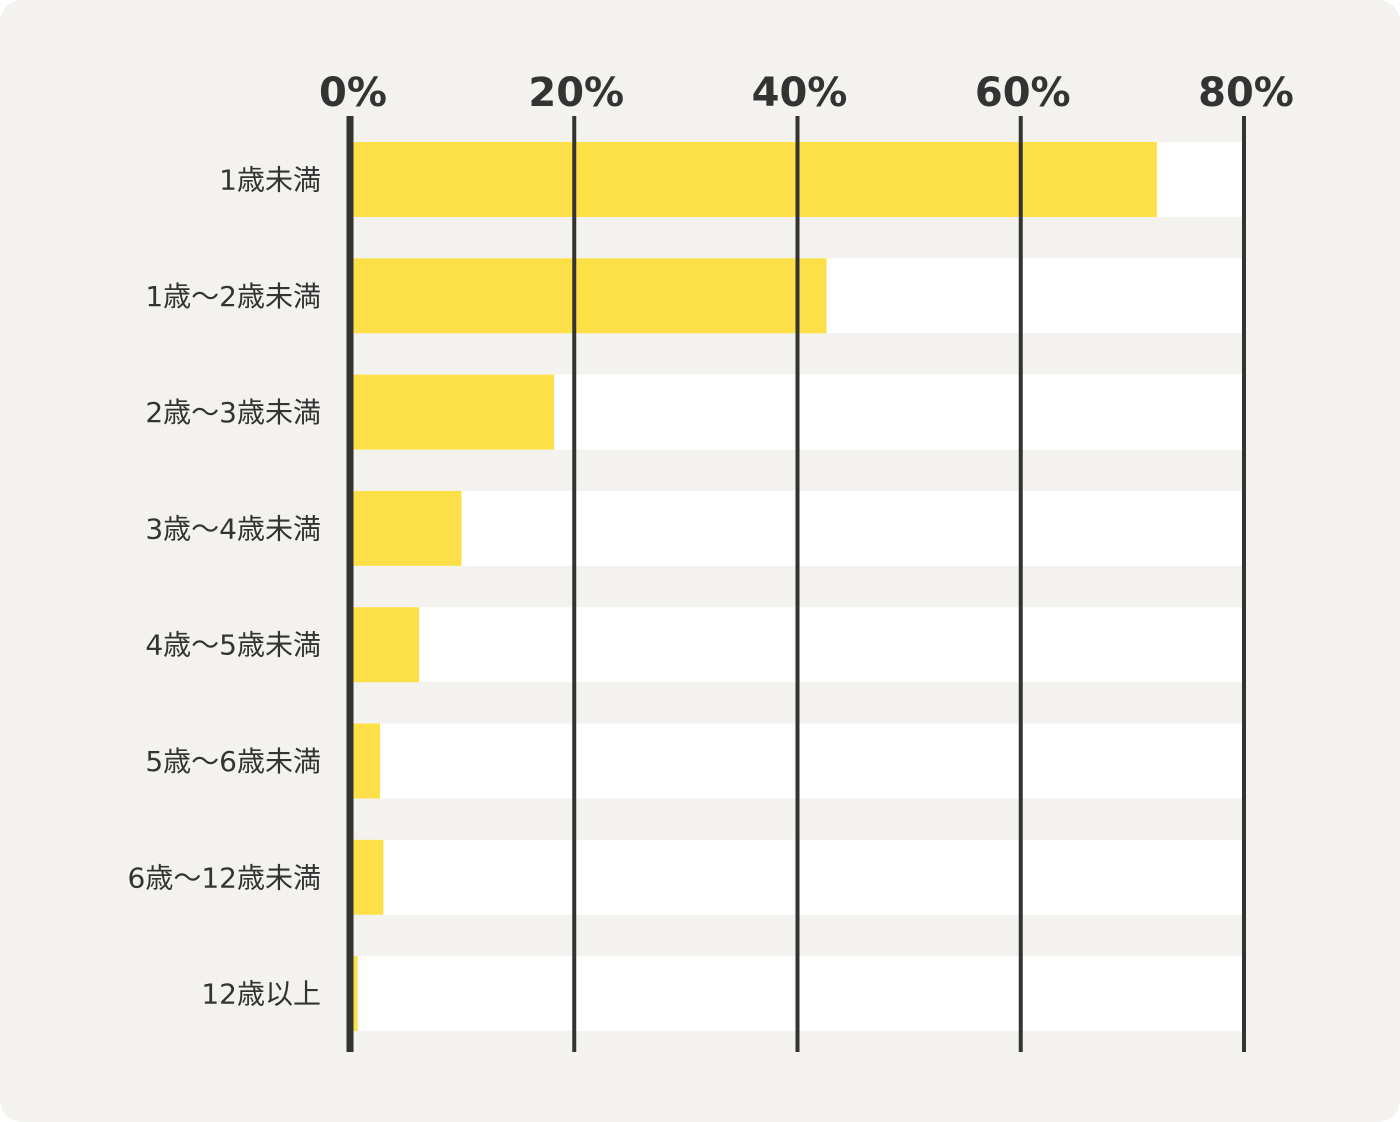 This screenshot has height=1122, width=1400. What do you see at coordinates (233, 645) in the screenshot?
I see `category-label: 4歳〜5歳未満` at bounding box center [233, 645].